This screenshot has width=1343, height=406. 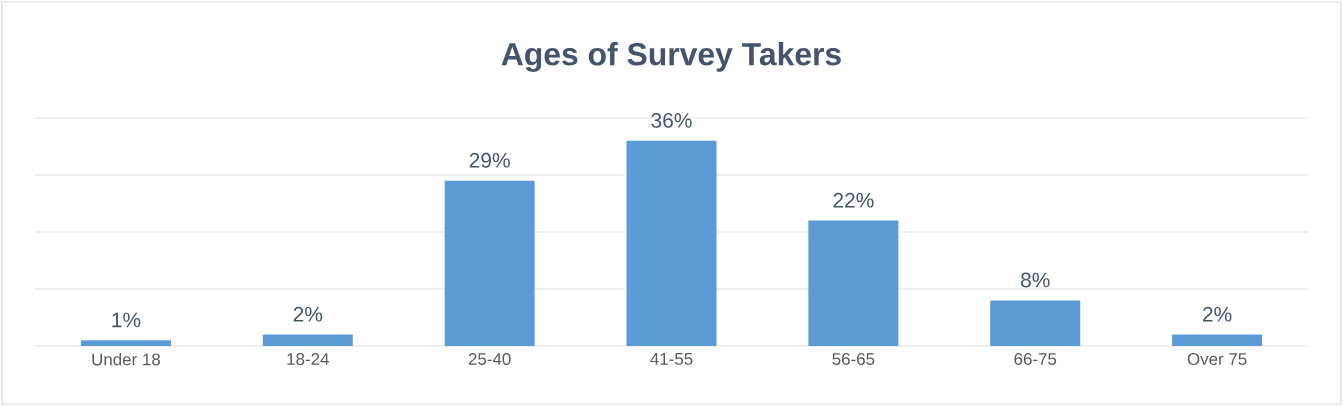 I want to click on data-label: 22%, so click(x=853, y=200).